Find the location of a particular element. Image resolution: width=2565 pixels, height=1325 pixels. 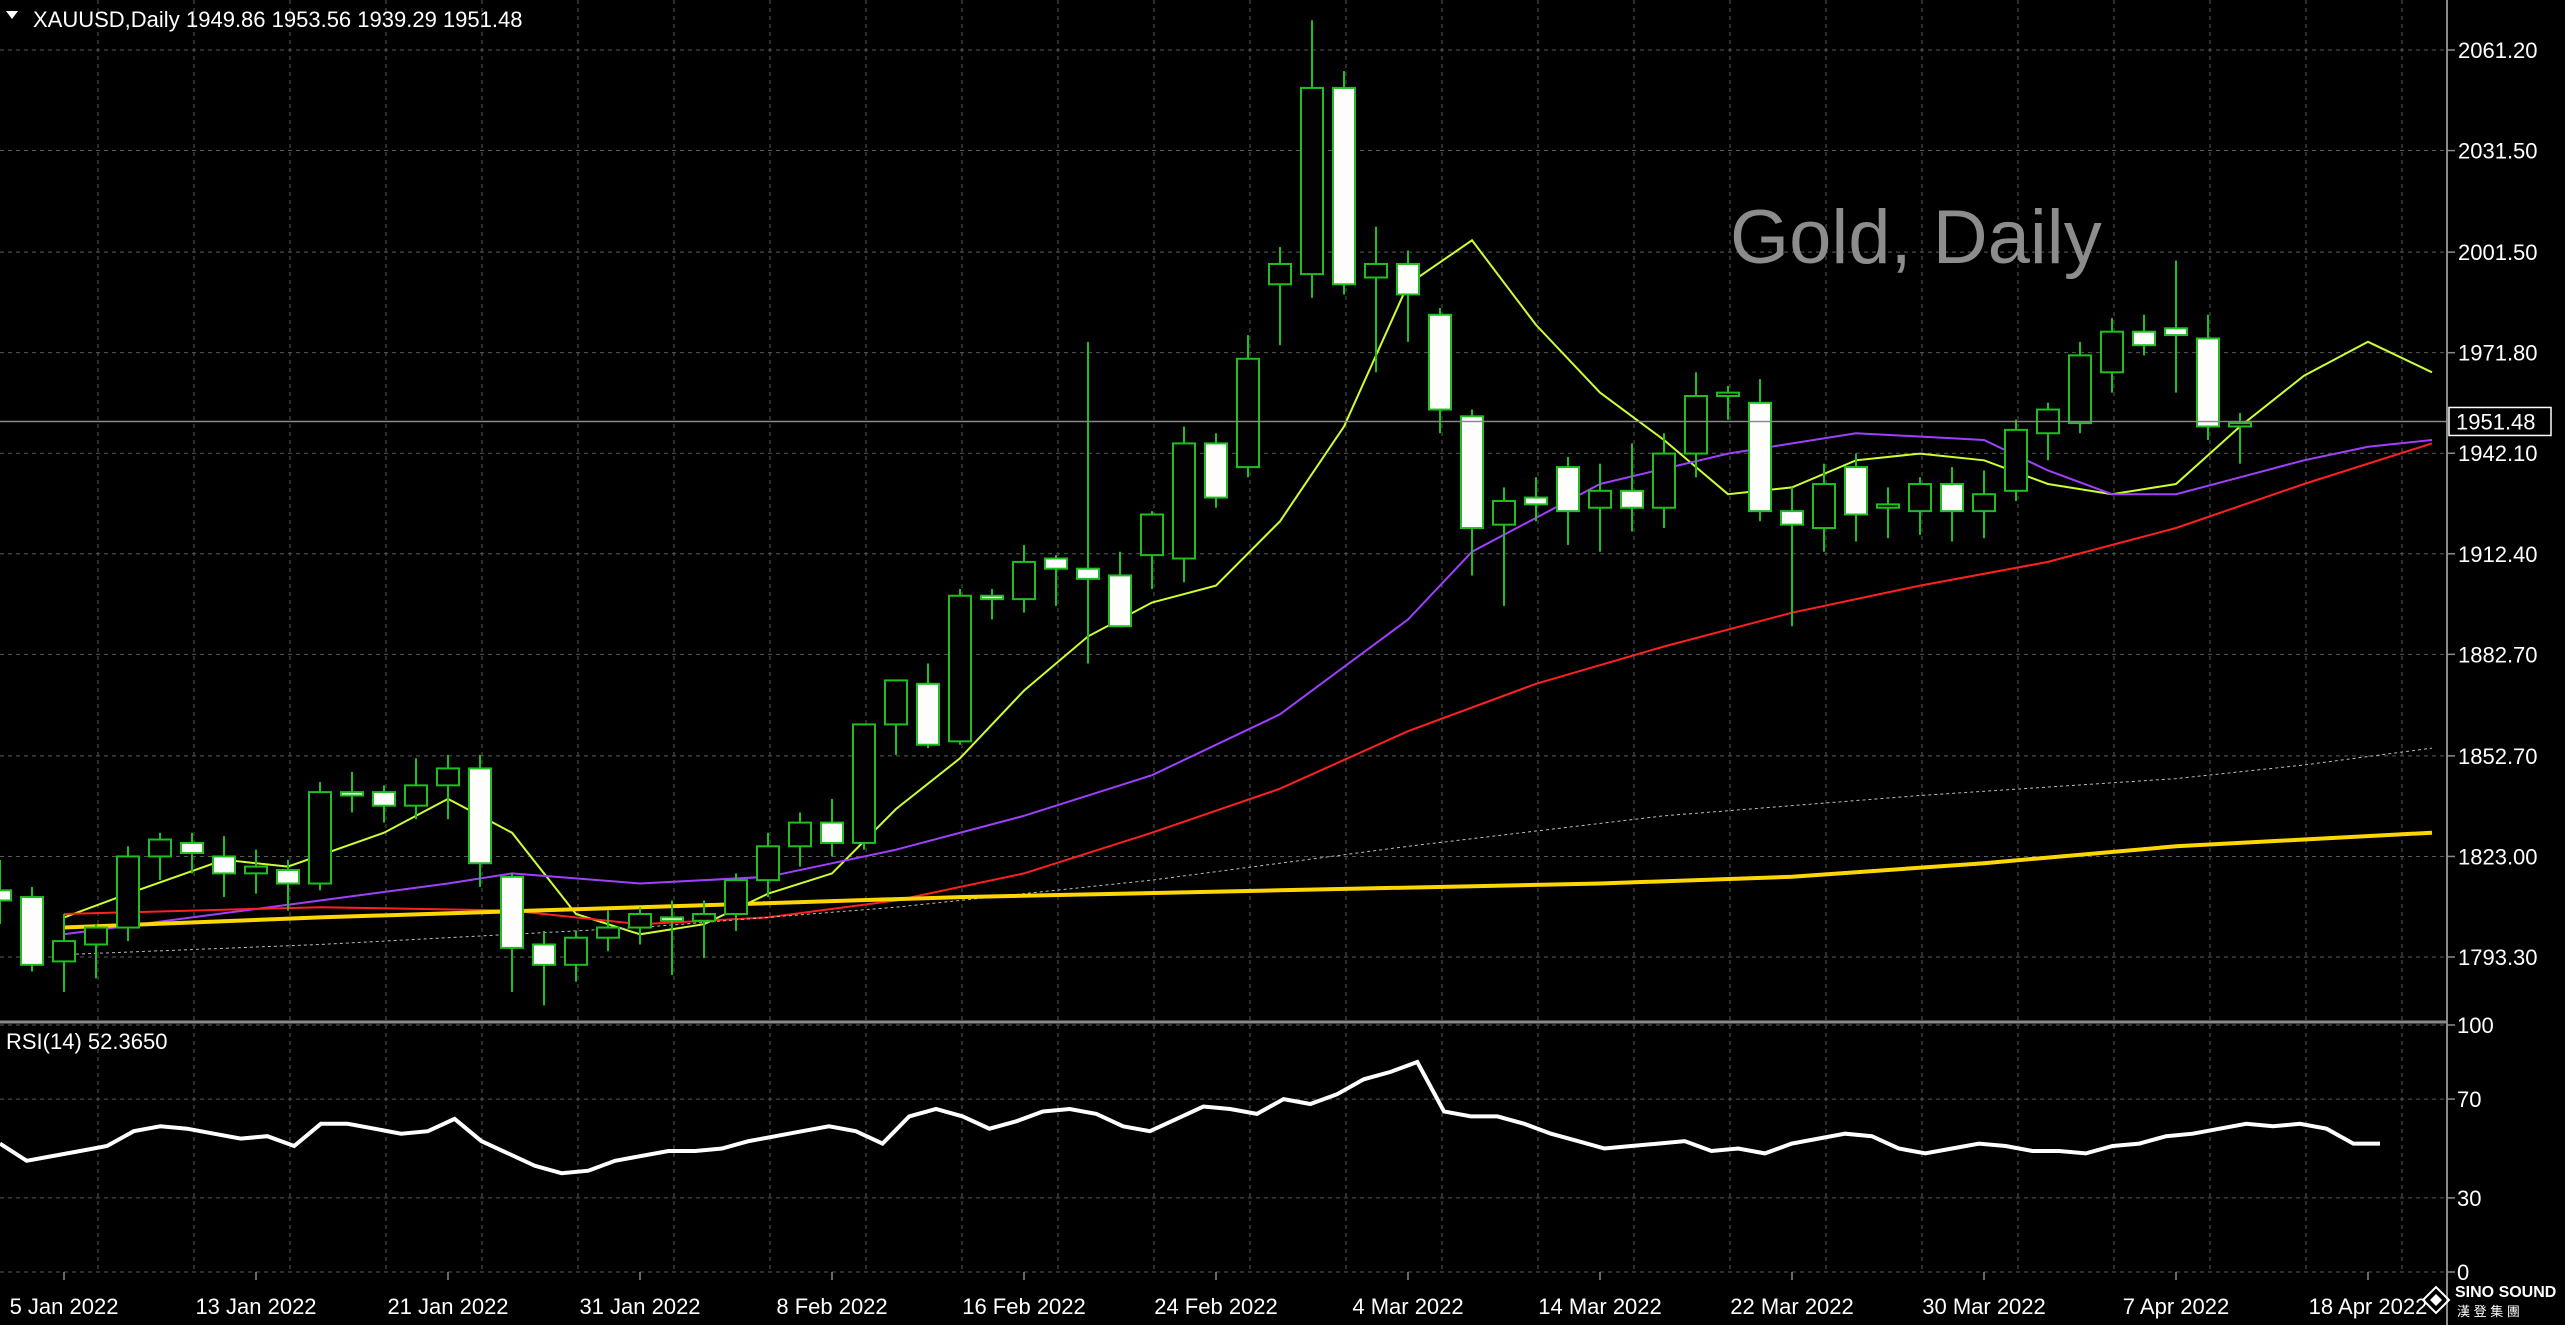

rsi-line-group is located at coordinates (1190, 1117).